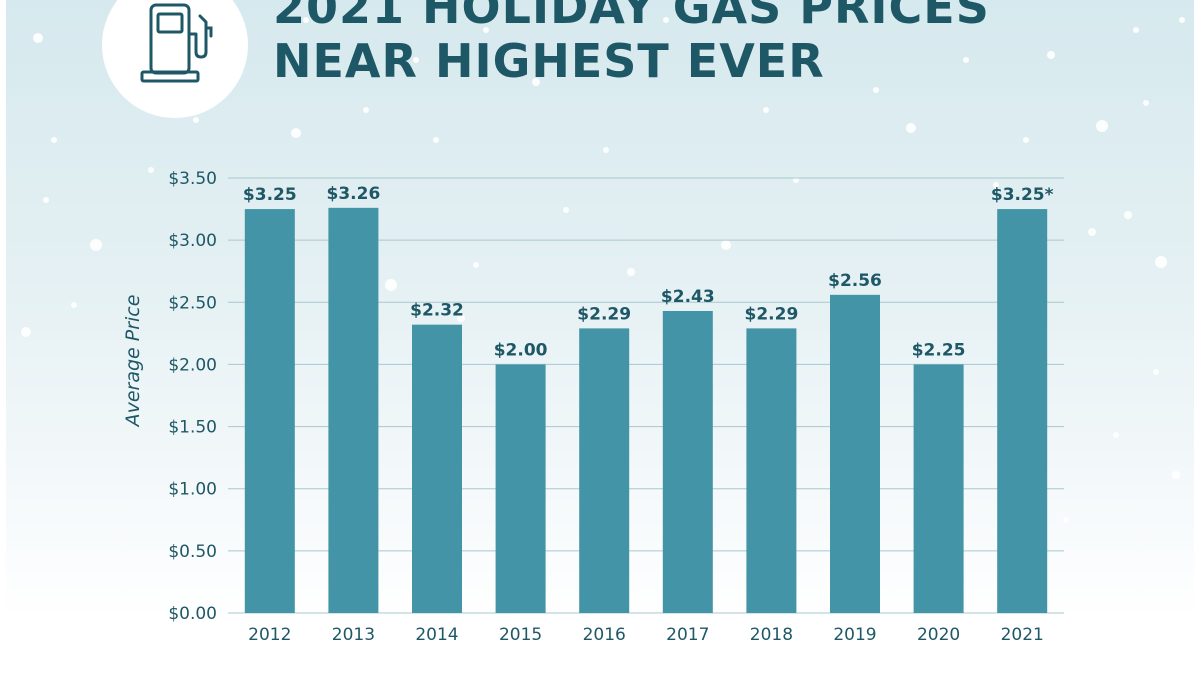 This screenshot has width=1200, height=674. I want to click on value-label-2018: $2.29, so click(772, 314).